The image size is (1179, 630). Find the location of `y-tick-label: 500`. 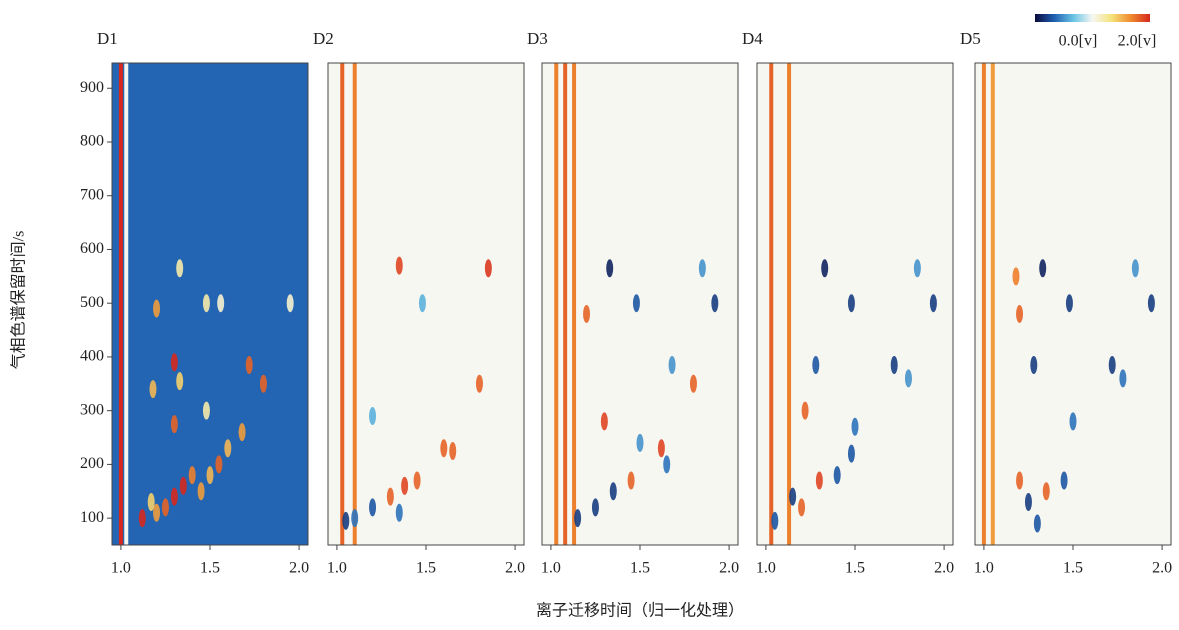

y-tick-label: 500 is located at coordinates (92, 302).